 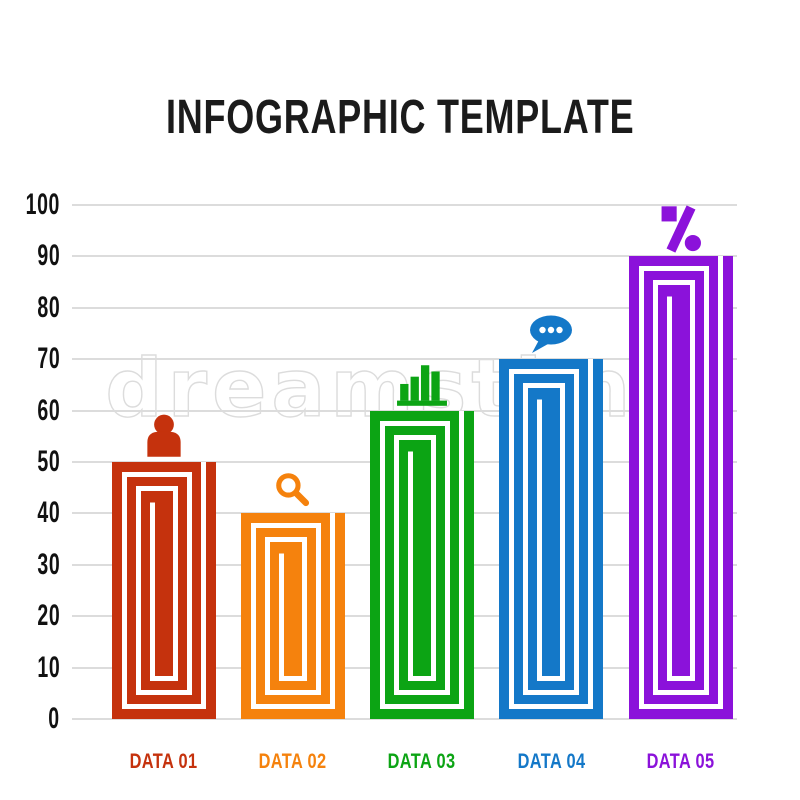 I want to click on y-axis-tick-label: 0, so click(x=54, y=718).